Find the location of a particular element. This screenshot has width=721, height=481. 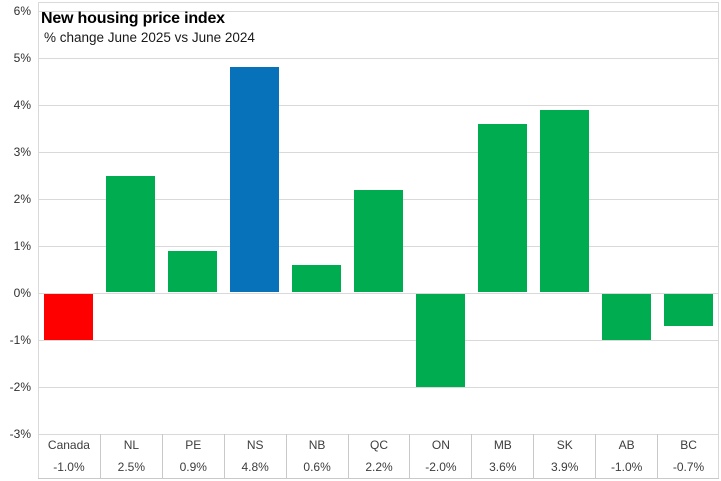

category-cell-sk: SK 3.9% is located at coordinates (564, 456).